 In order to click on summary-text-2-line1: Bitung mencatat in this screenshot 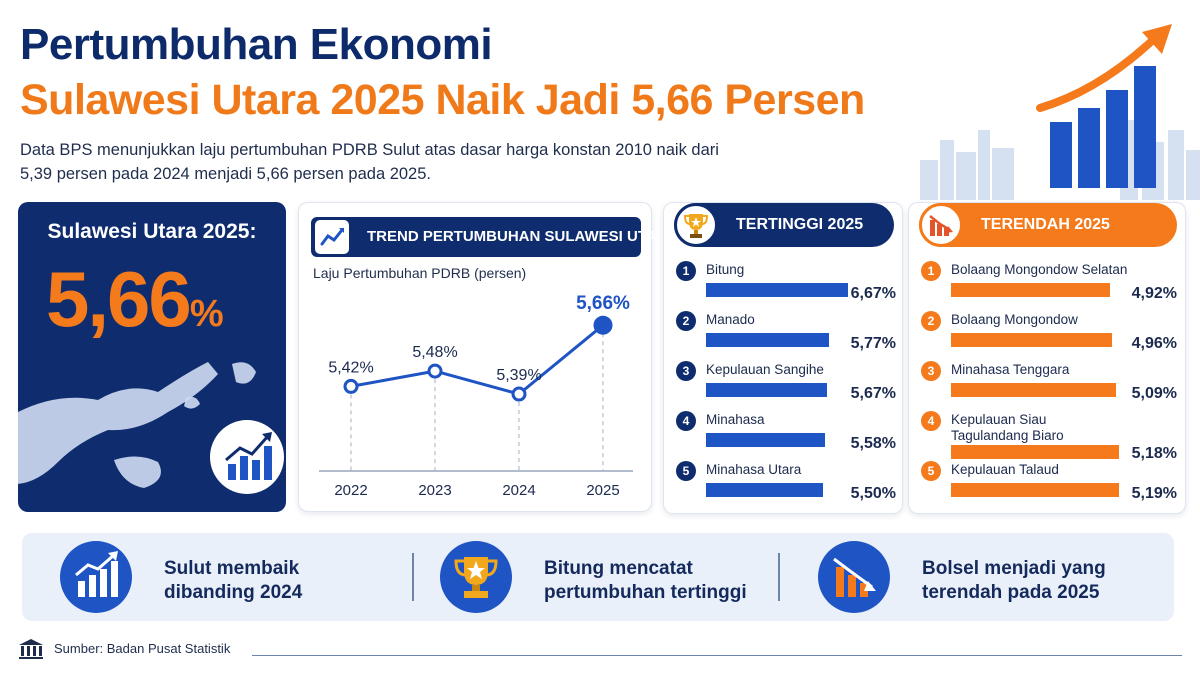, I will do `click(618, 568)`.